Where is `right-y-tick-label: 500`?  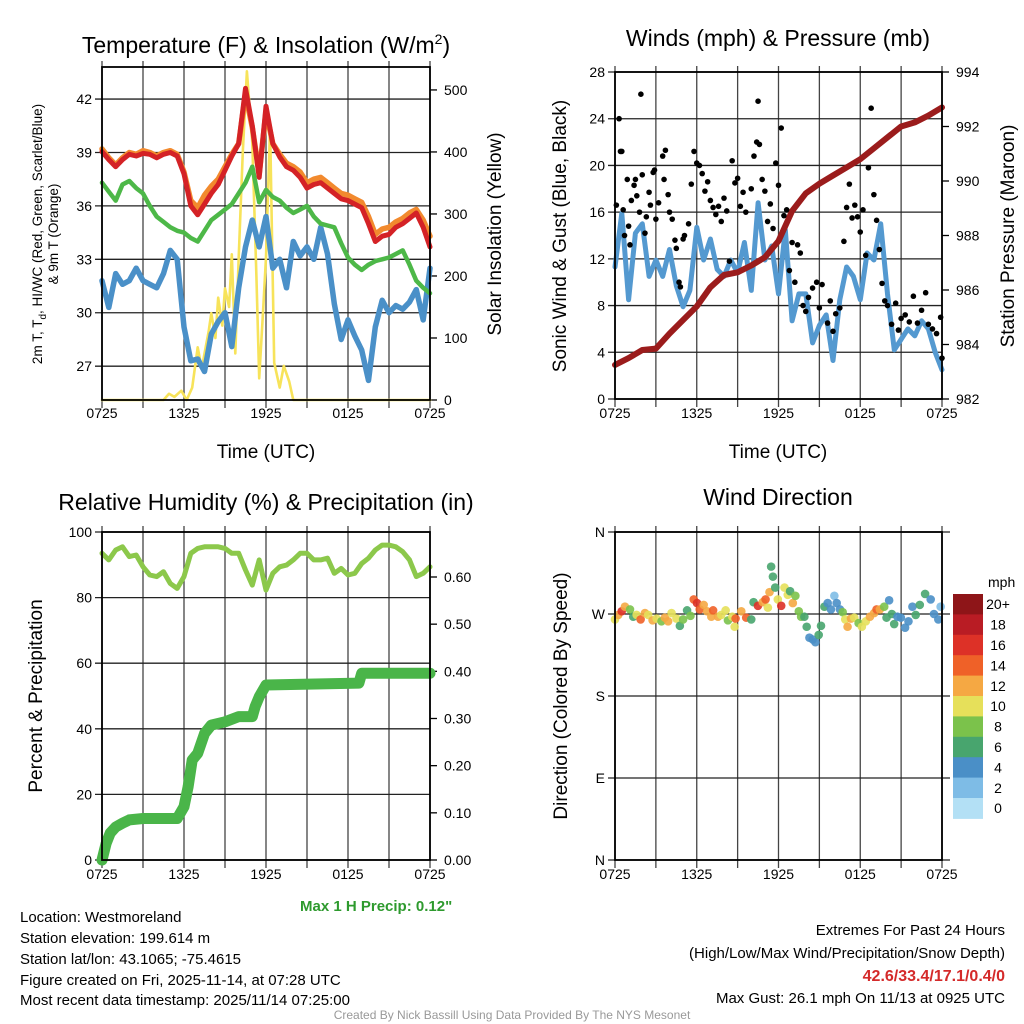
right-y-tick-label: 500 is located at coordinates (456, 90).